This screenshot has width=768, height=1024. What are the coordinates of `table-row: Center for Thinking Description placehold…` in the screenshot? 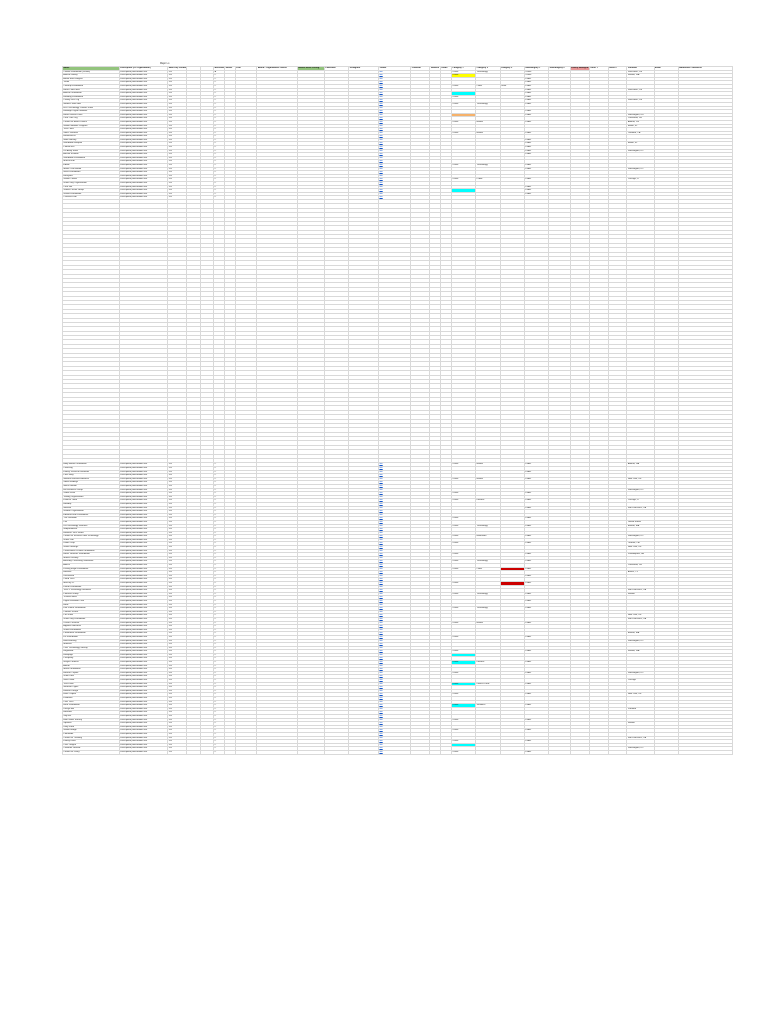 It's located at (397, 738).